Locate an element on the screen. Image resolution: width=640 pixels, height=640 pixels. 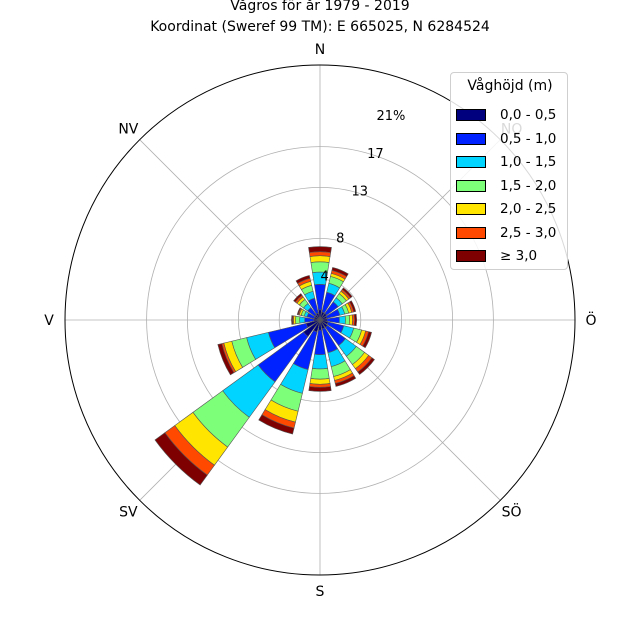
direction-label: SV is located at coordinates (128, 513).